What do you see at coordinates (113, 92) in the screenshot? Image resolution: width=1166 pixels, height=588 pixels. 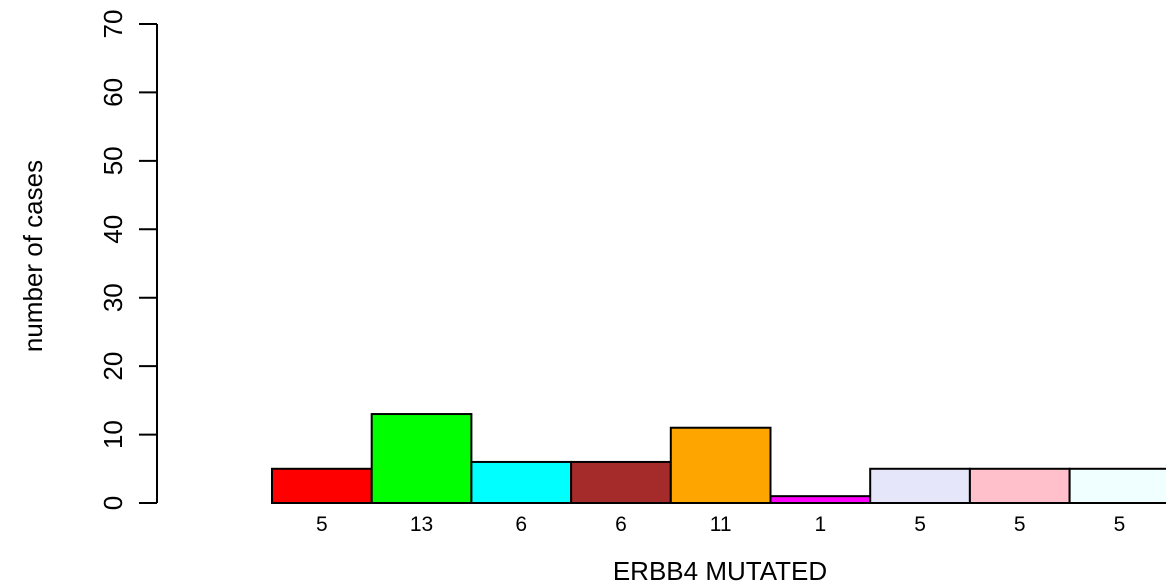 I see `y-tick-label: 60` at bounding box center [113, 92].